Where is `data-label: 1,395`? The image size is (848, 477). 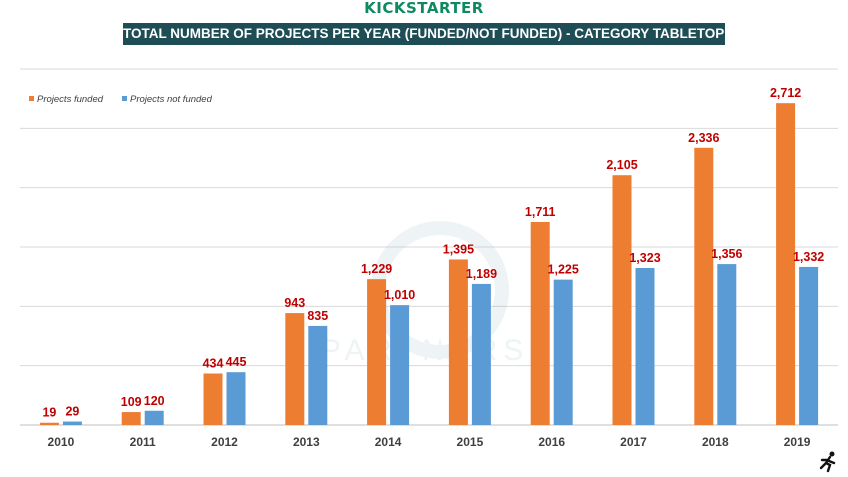
data-label: 1,395 is located at coordinates (458, 249).